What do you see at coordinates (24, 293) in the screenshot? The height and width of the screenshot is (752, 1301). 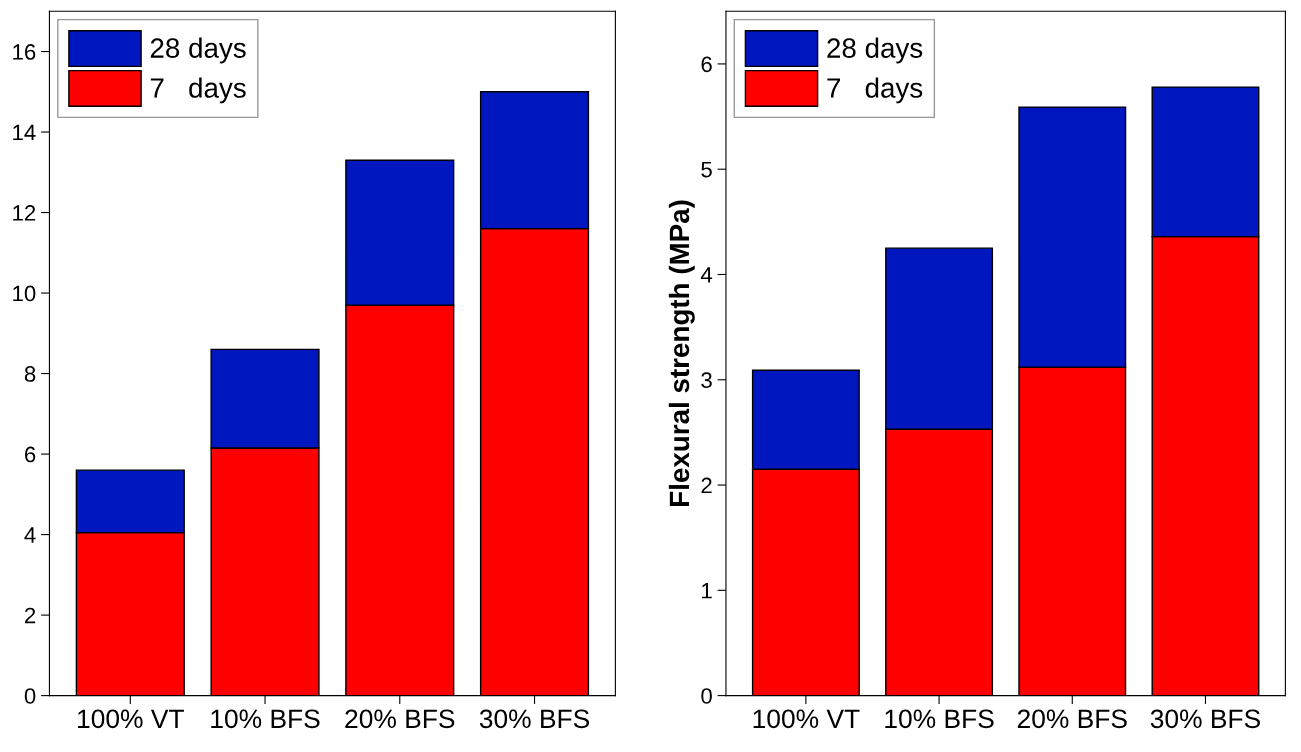 I see `y-tick-label: 10` at bounding box center [24, 293].